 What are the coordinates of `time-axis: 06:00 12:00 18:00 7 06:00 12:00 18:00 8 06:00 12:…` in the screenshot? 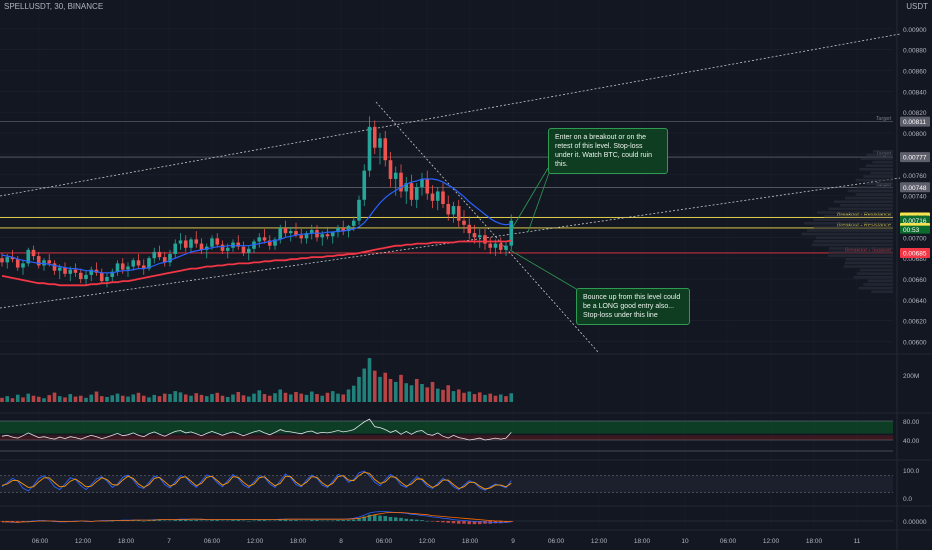 It's located at (446, 541).